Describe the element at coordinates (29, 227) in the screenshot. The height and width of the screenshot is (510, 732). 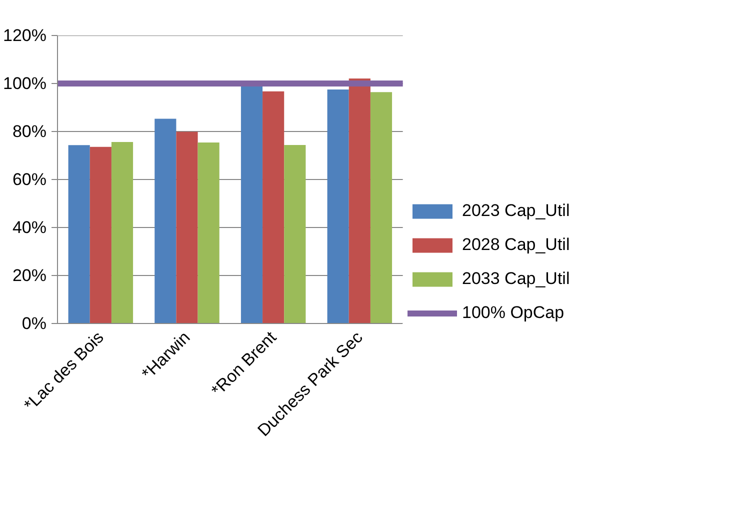
I see `y-tick-label: 40%` at that location.